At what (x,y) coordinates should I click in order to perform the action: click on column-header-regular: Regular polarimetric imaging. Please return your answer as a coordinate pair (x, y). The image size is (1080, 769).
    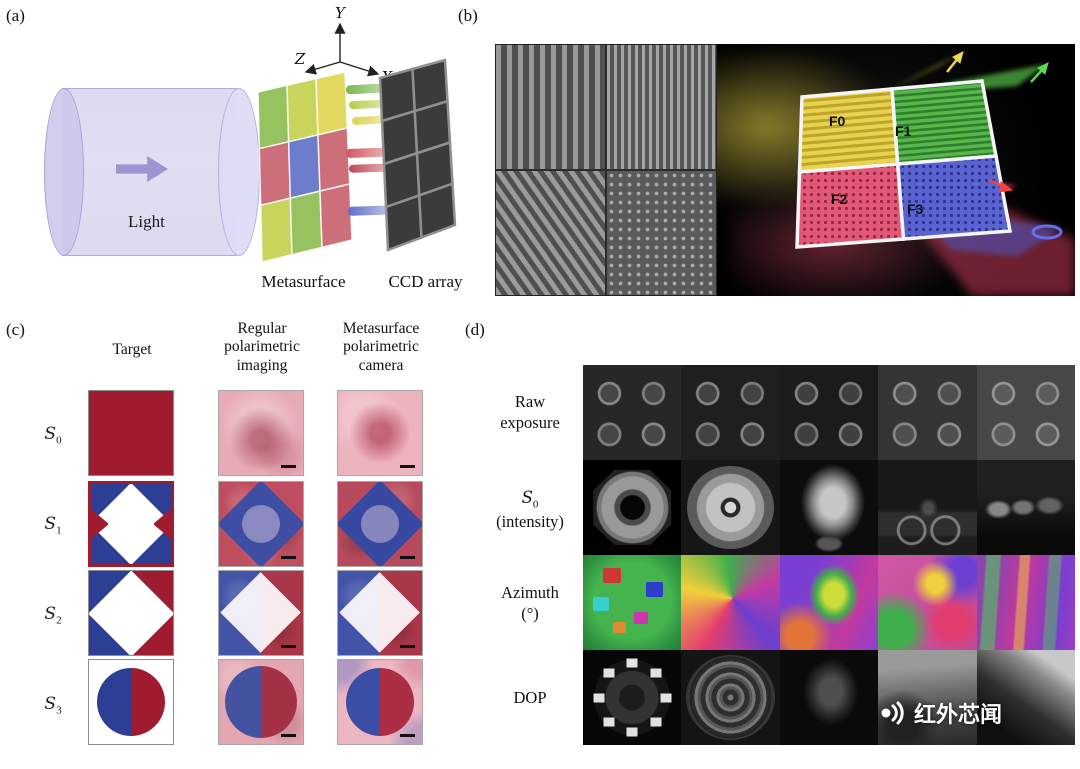
    Looking at the image, I should click on (262, 347).